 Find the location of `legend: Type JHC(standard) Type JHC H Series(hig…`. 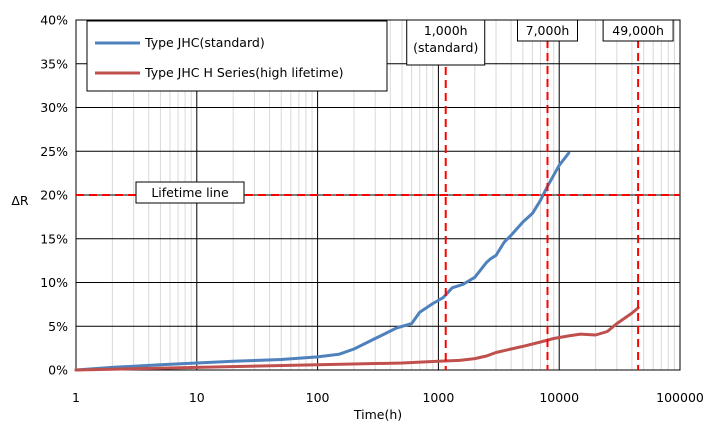

legend: Type JHC(standard) Type JHC H Series(hig… is located at coordinates (237, 56).